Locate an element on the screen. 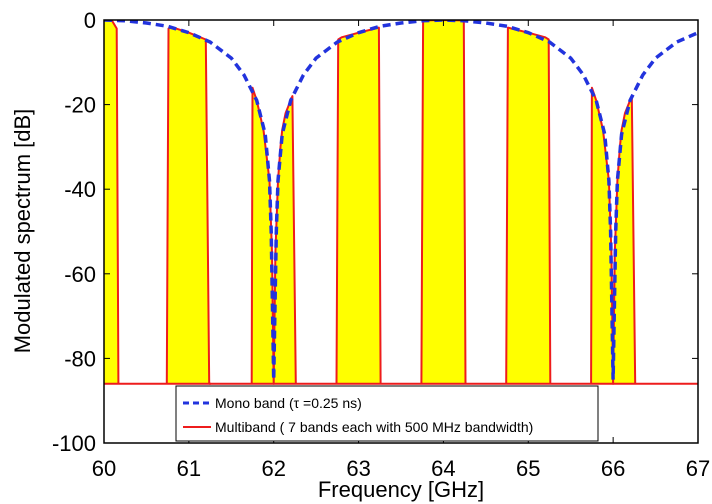  x-tick-label: 65 is located at coordinates (528, 468).